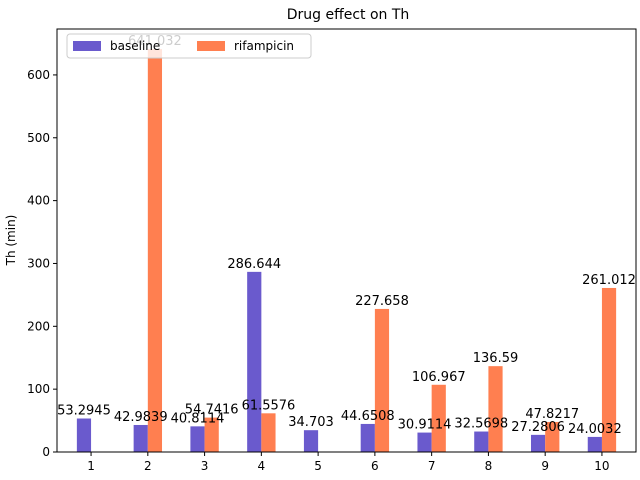 The height and width of the screenshot is (480, 640). What do you see at coordinates (38, 138) in the screenshot?
I see `y-tick-label: 500` at bounding box center [38, 138].